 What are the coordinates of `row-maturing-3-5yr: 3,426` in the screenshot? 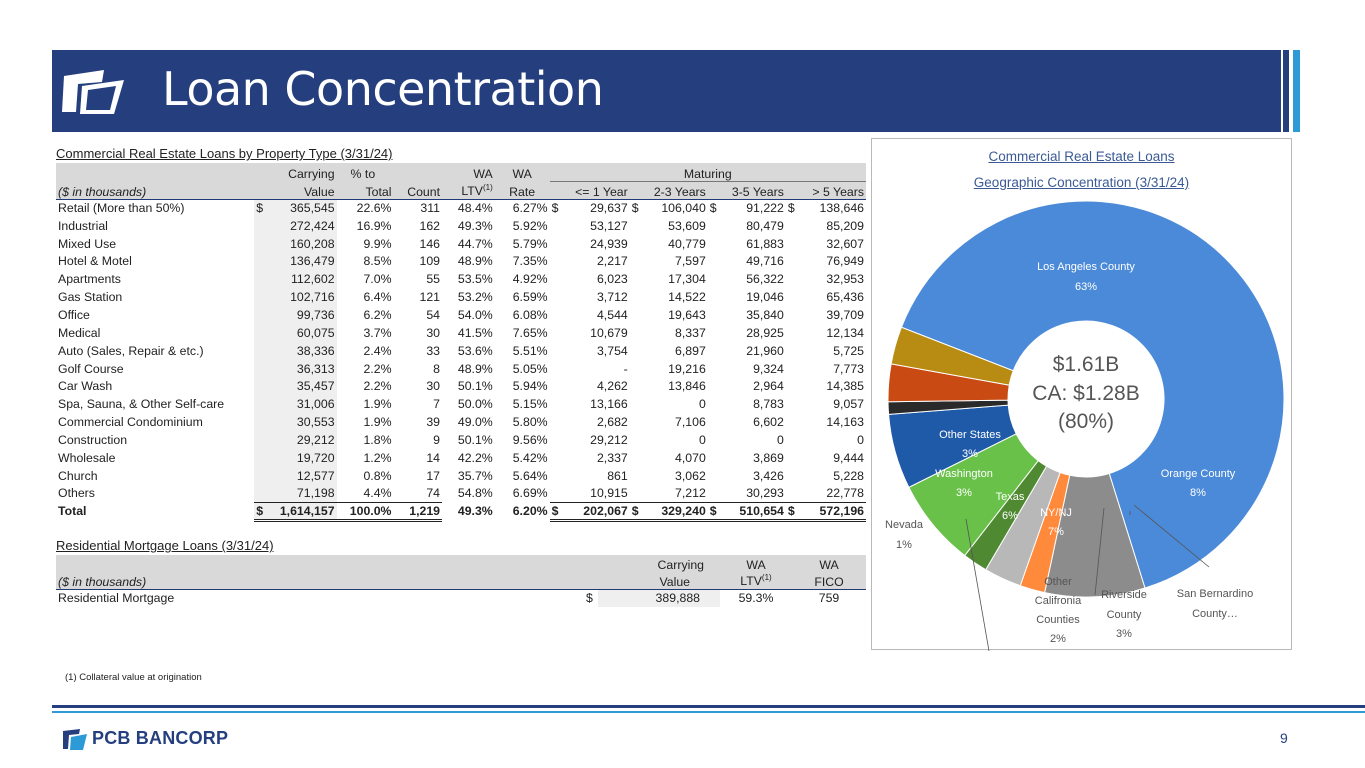 It's located at (768, 475).